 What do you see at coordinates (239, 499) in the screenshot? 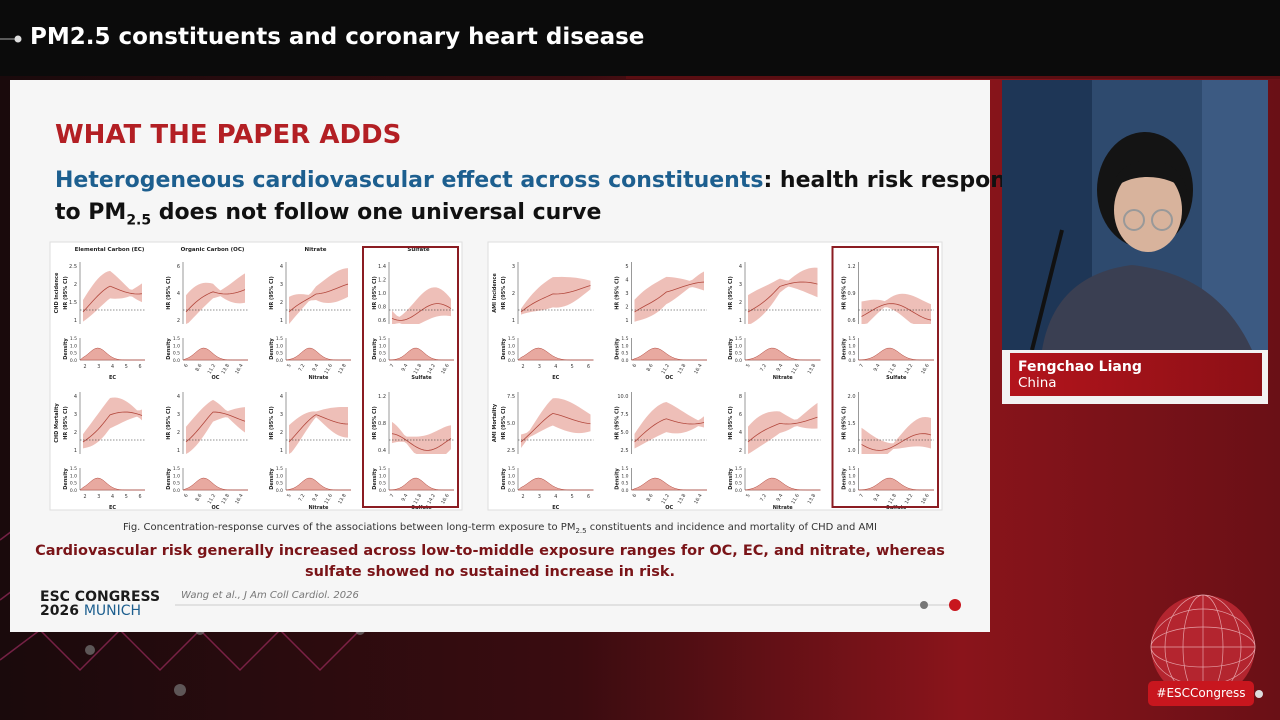
I see `x-tick-label: 16.4` at bounding box center [239, 499].